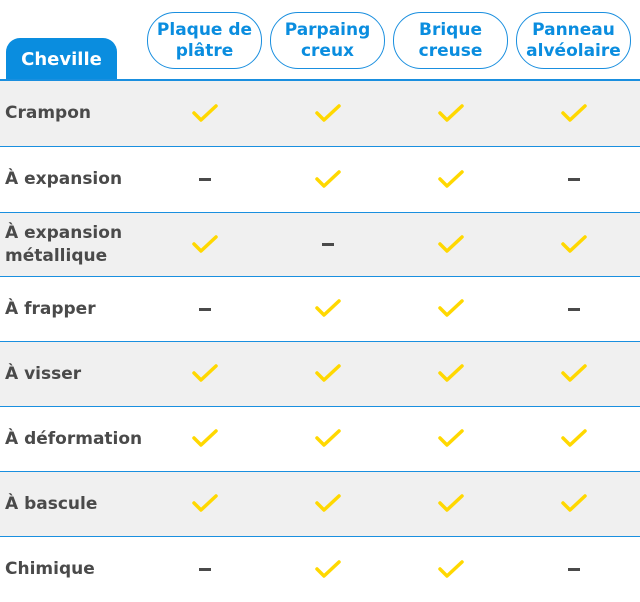 Image resolution: width=640 pixels, height=602 pixels. What do you see at coordinates (50, 308) in the screenshot?
I see `row-label: À frapper` at bounding box center [50, 308].